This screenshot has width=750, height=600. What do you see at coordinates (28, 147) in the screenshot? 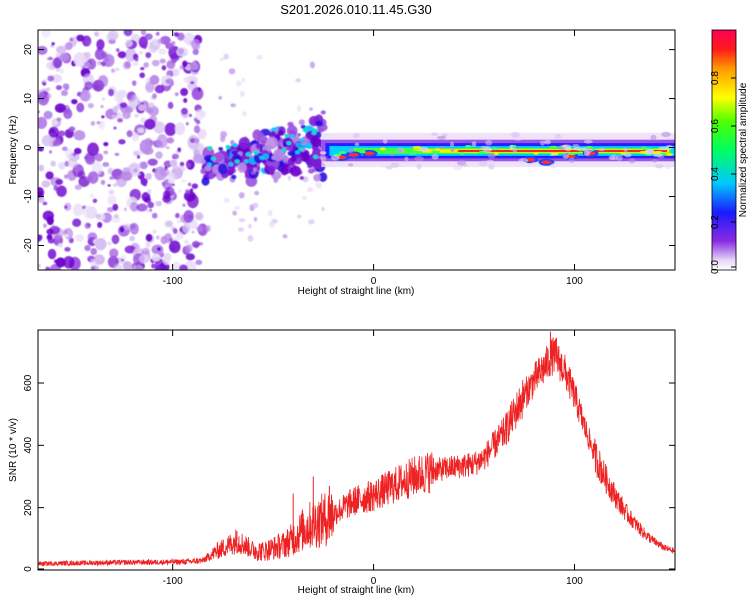
I see `heatmap-y-tick-label: 0` at bounding box center [28, 147].